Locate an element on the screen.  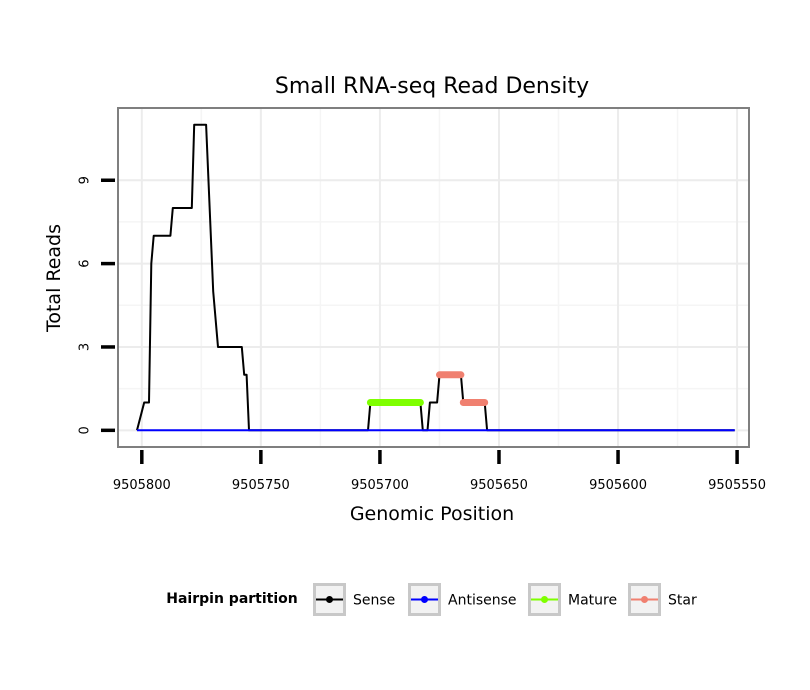
y-tick-label: 0 is located at coordinates (85, 430).